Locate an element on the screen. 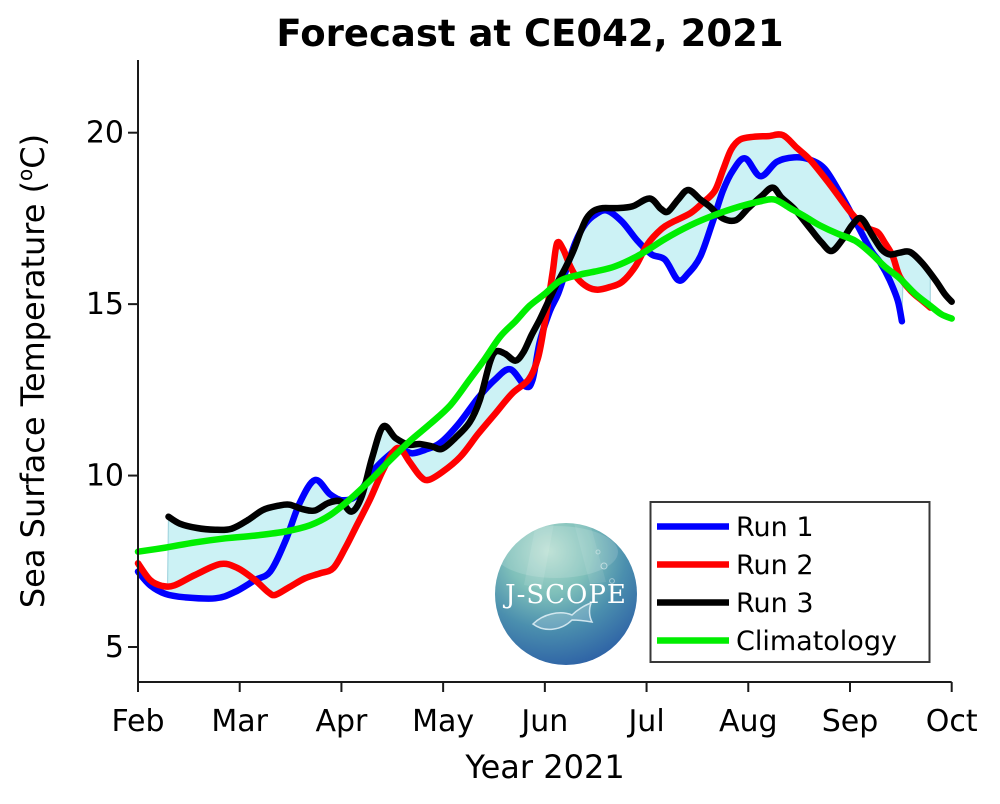 This screenshot has height=804, width=1000. legend-label-run-3: Run 3 is located at coordinates (775, 603).